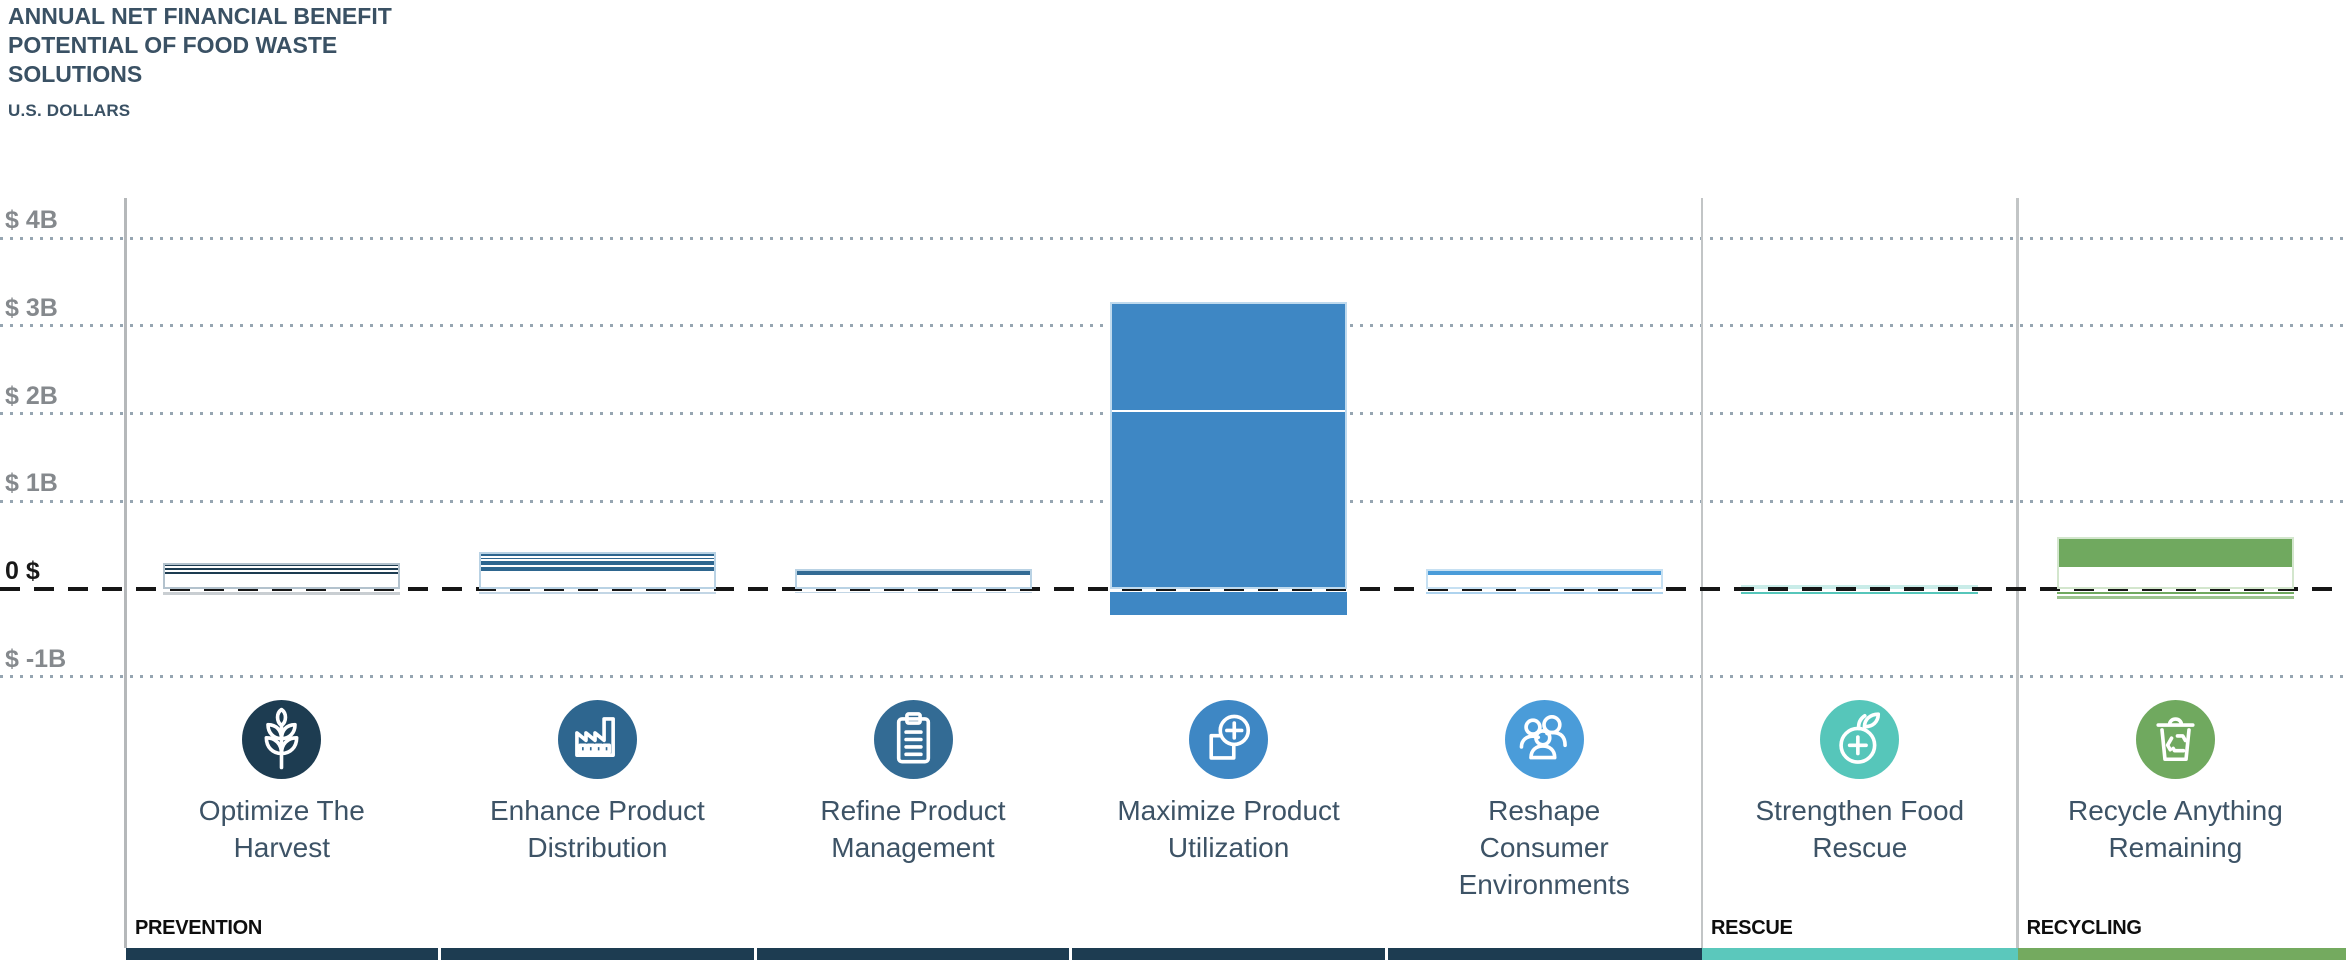 The width and height of the screenshot is (2346, 968). What do you see at coordinates (597, 810) in the screenshot?
I see `solution-label-line: Enhance Product` at bounding box center [597, 810].